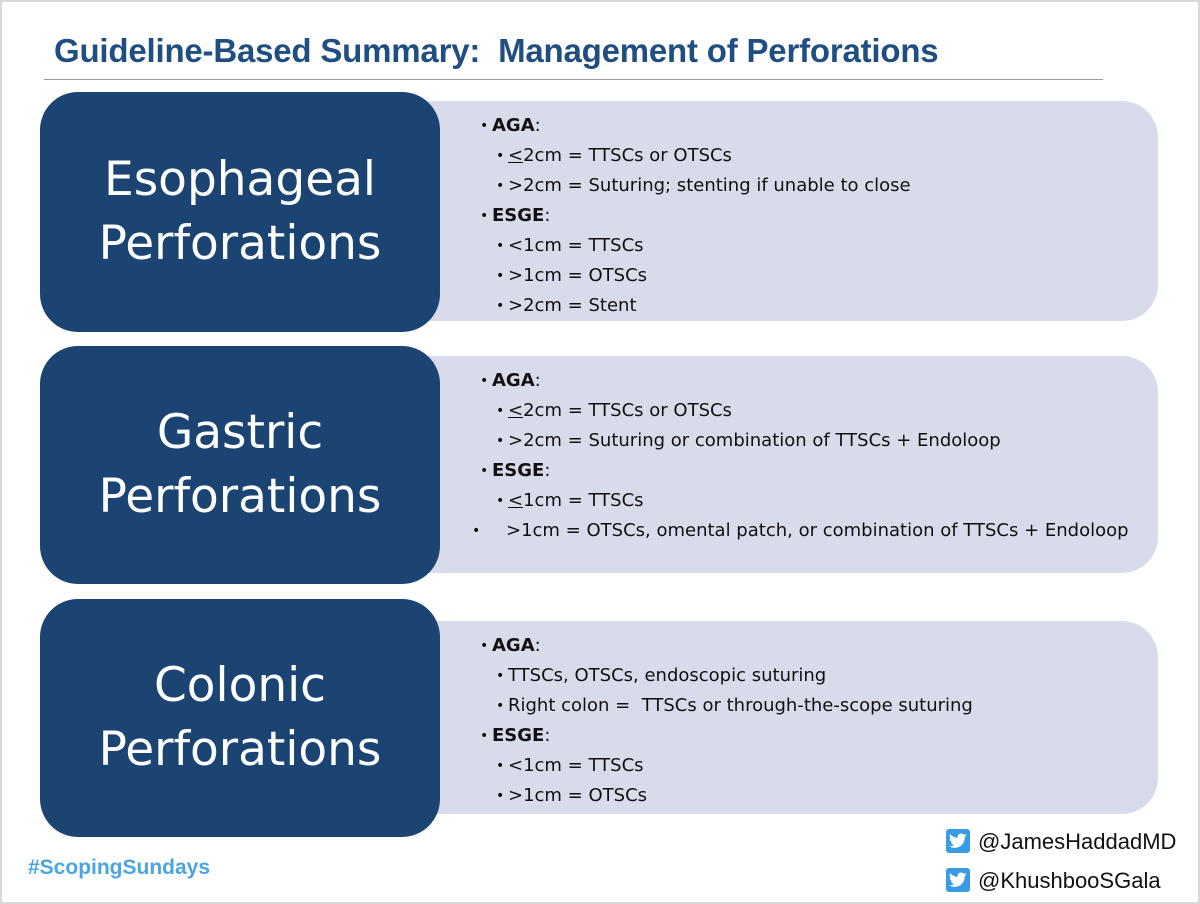 The image size is (1200, 904). I want to click on category-label-line1: Colonic, so click(240, 685).